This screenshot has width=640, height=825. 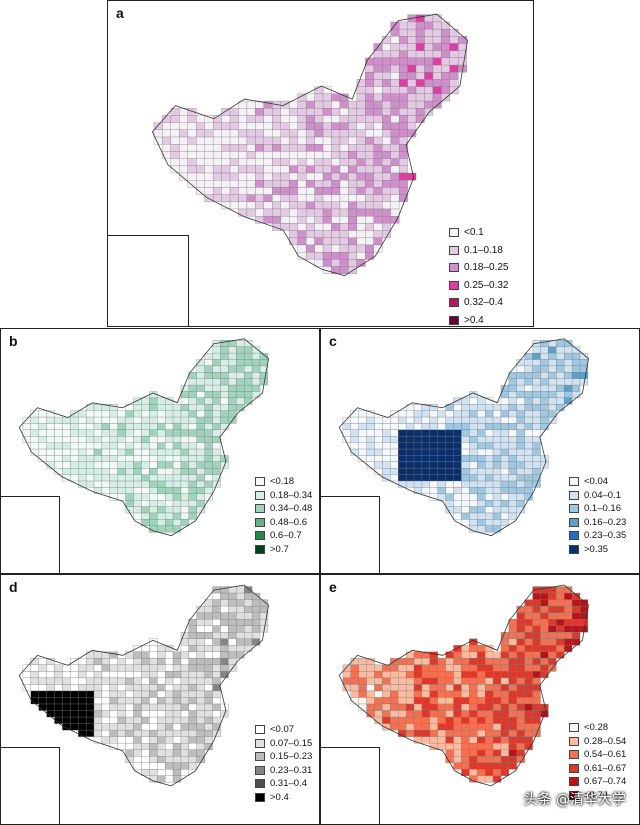 I want to click on legend-label: 0.34–0.48, so click(x=291, y=508).